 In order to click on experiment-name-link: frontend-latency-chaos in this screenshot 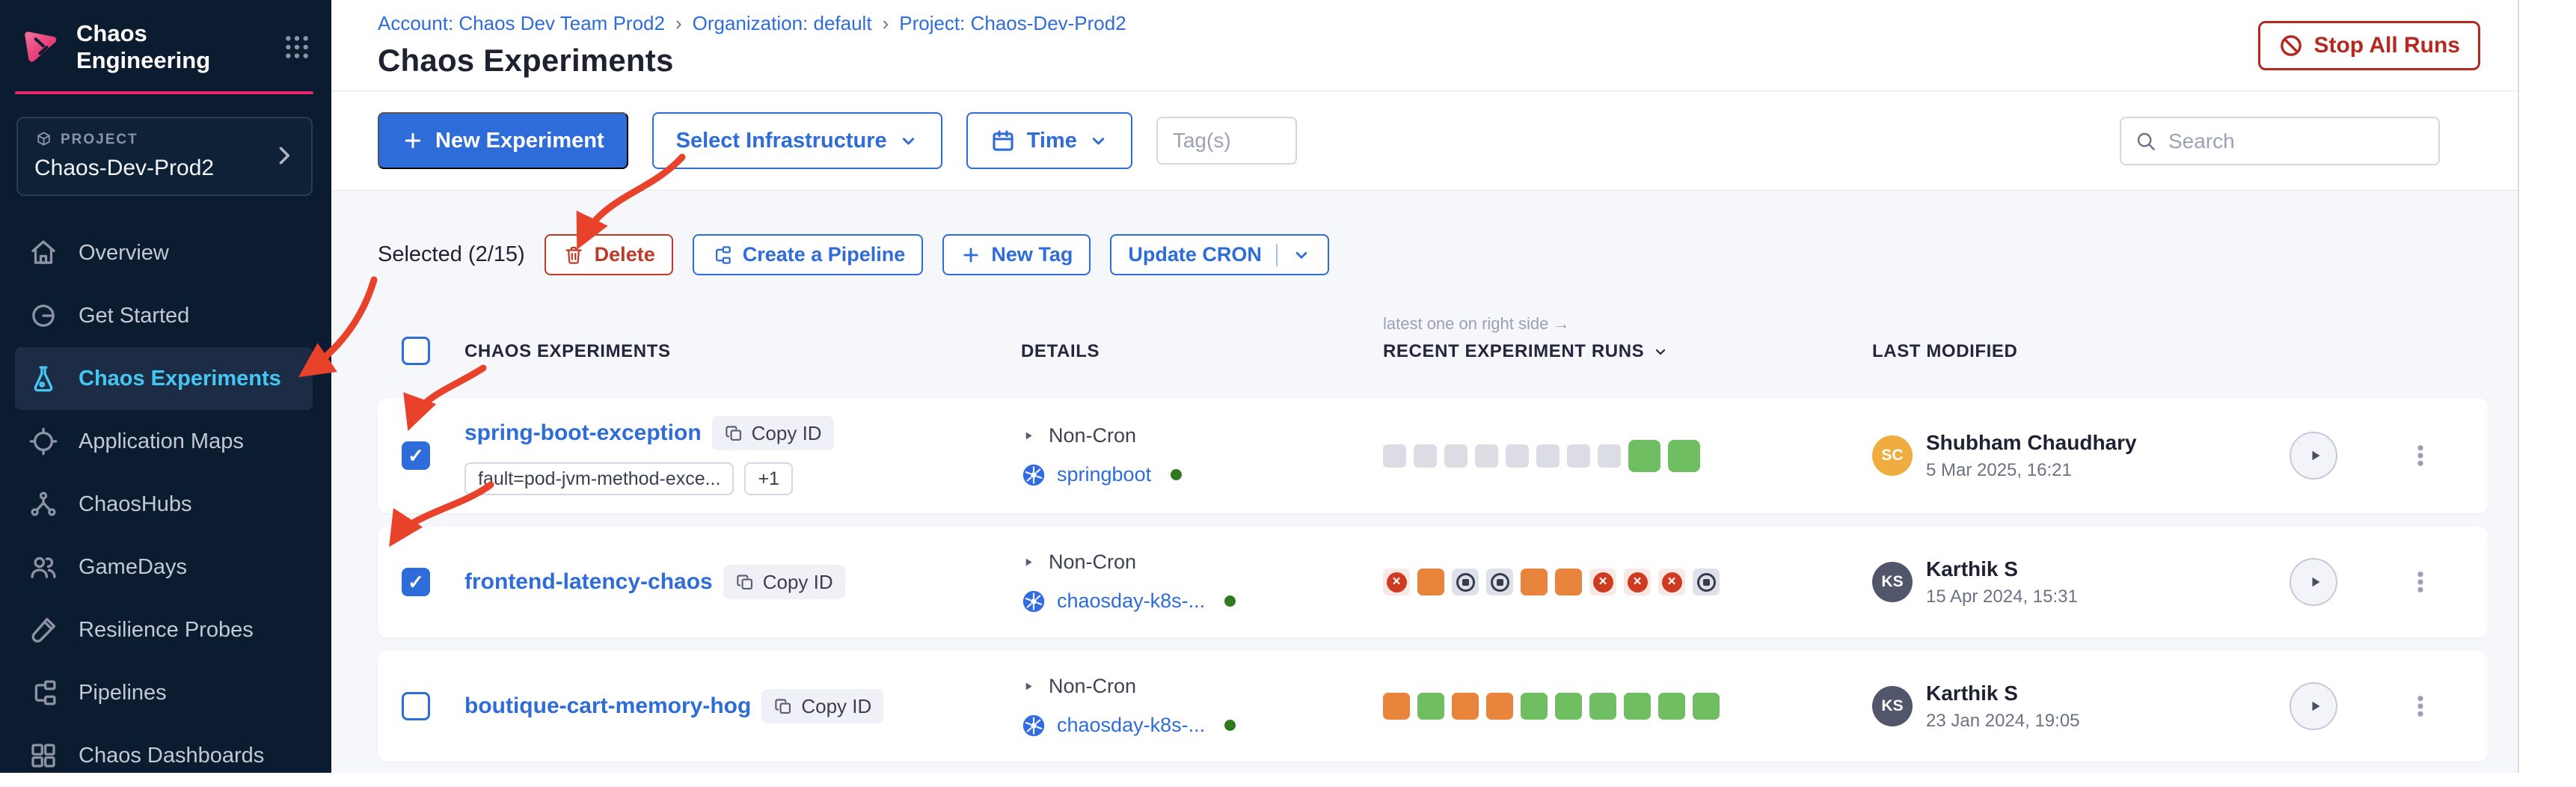, I will do `click(588, 581)`.